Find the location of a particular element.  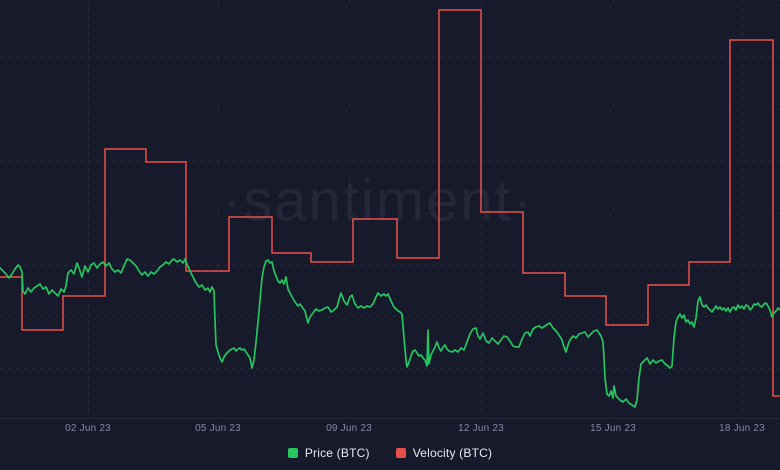

x-axis-label: 05 Jun 23 is located at coordinates (218, 428).